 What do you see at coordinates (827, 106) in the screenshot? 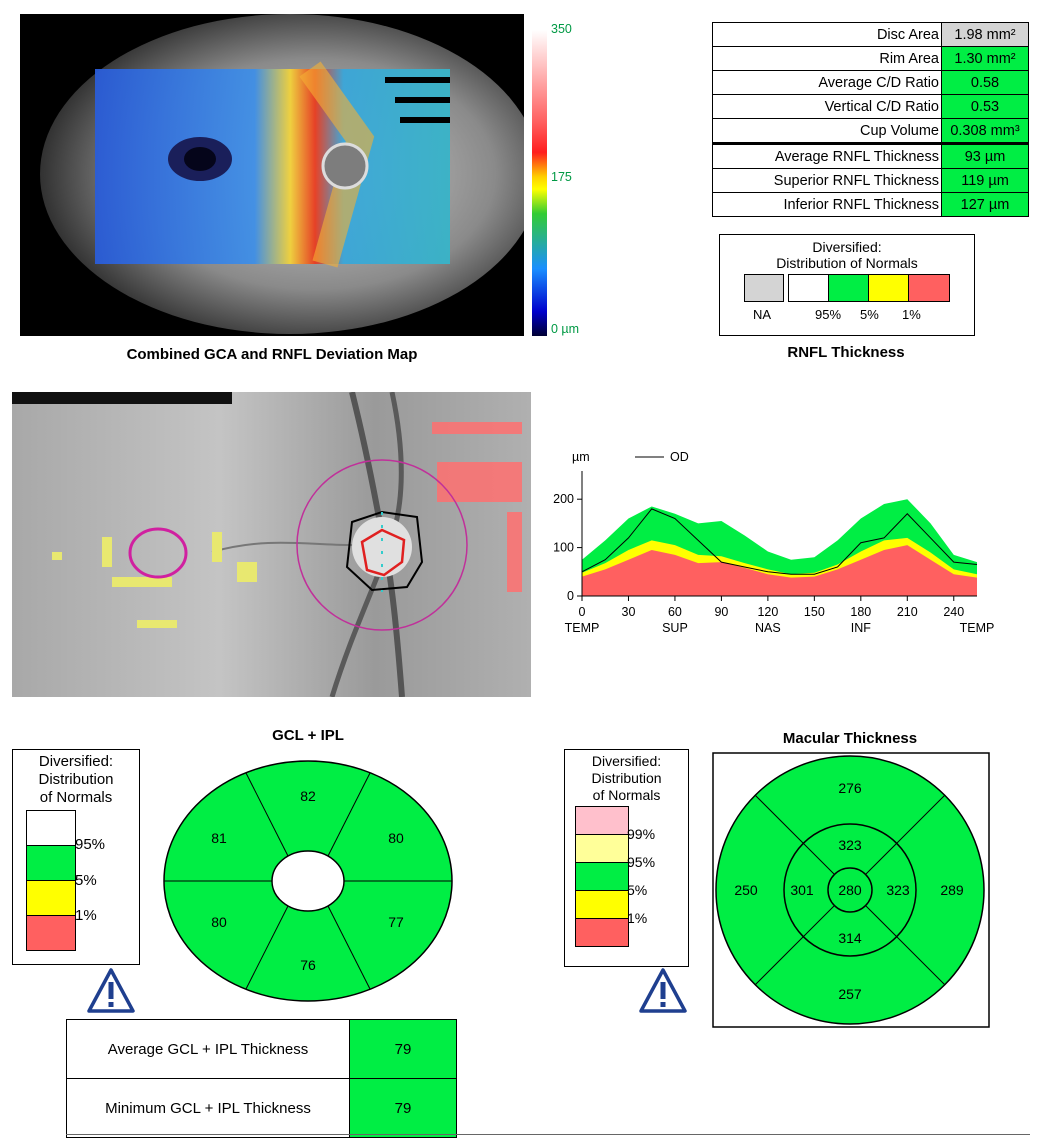
I see `row-label: Vertical C/D Ratio` at bounding box center [827, 106].